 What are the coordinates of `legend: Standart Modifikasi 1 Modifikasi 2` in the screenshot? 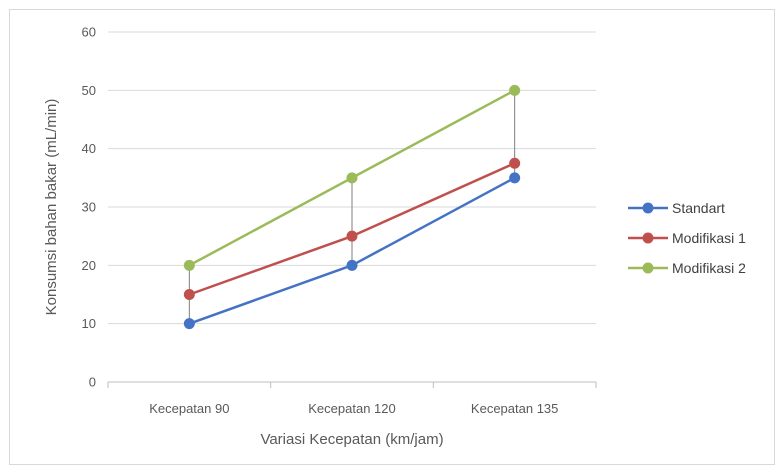 It's located at (687, 238).